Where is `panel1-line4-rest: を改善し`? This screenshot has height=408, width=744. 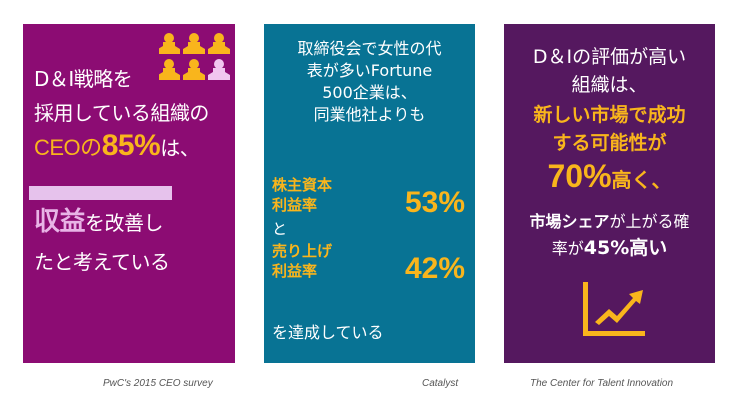
panel1-line4-rest: を改善し is located at coordinates (124, 223).